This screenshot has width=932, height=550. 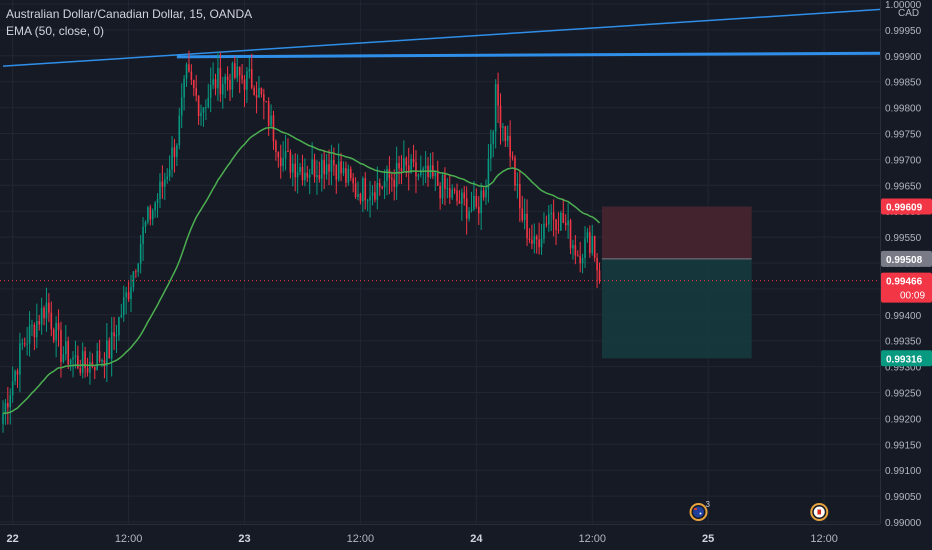 I want to click on time-tick-label: 12:00, so click(x=824, y=539).